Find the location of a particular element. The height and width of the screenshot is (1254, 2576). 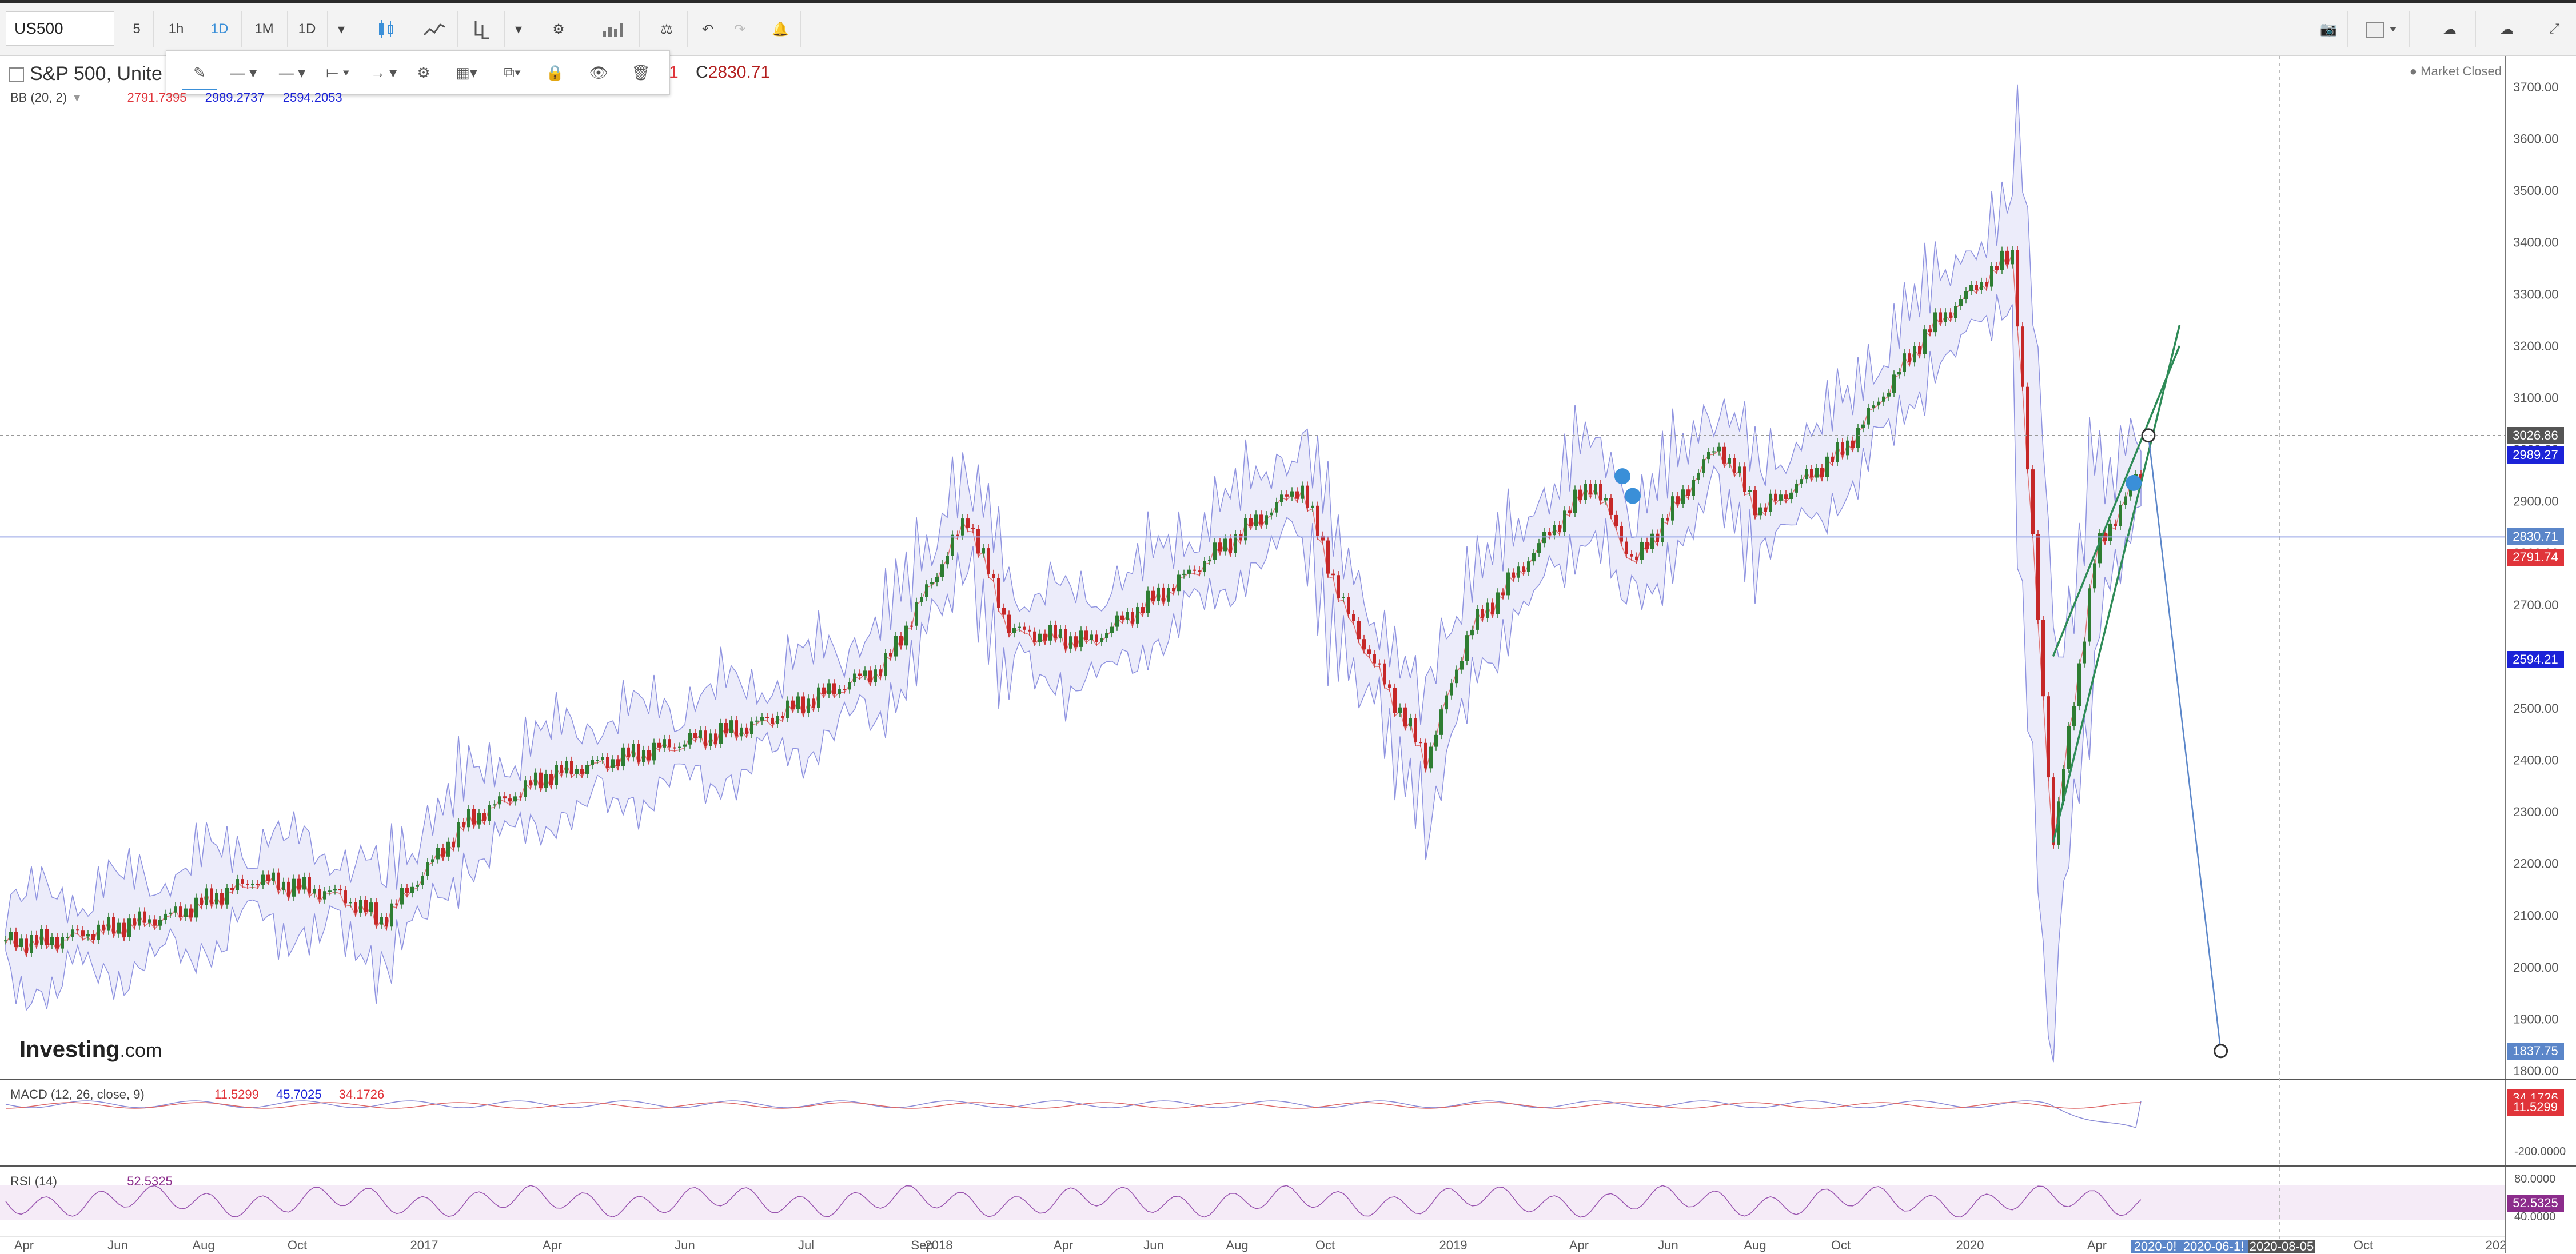

price-tick-label: 2200.00 is located at coordinates (2536, 864).